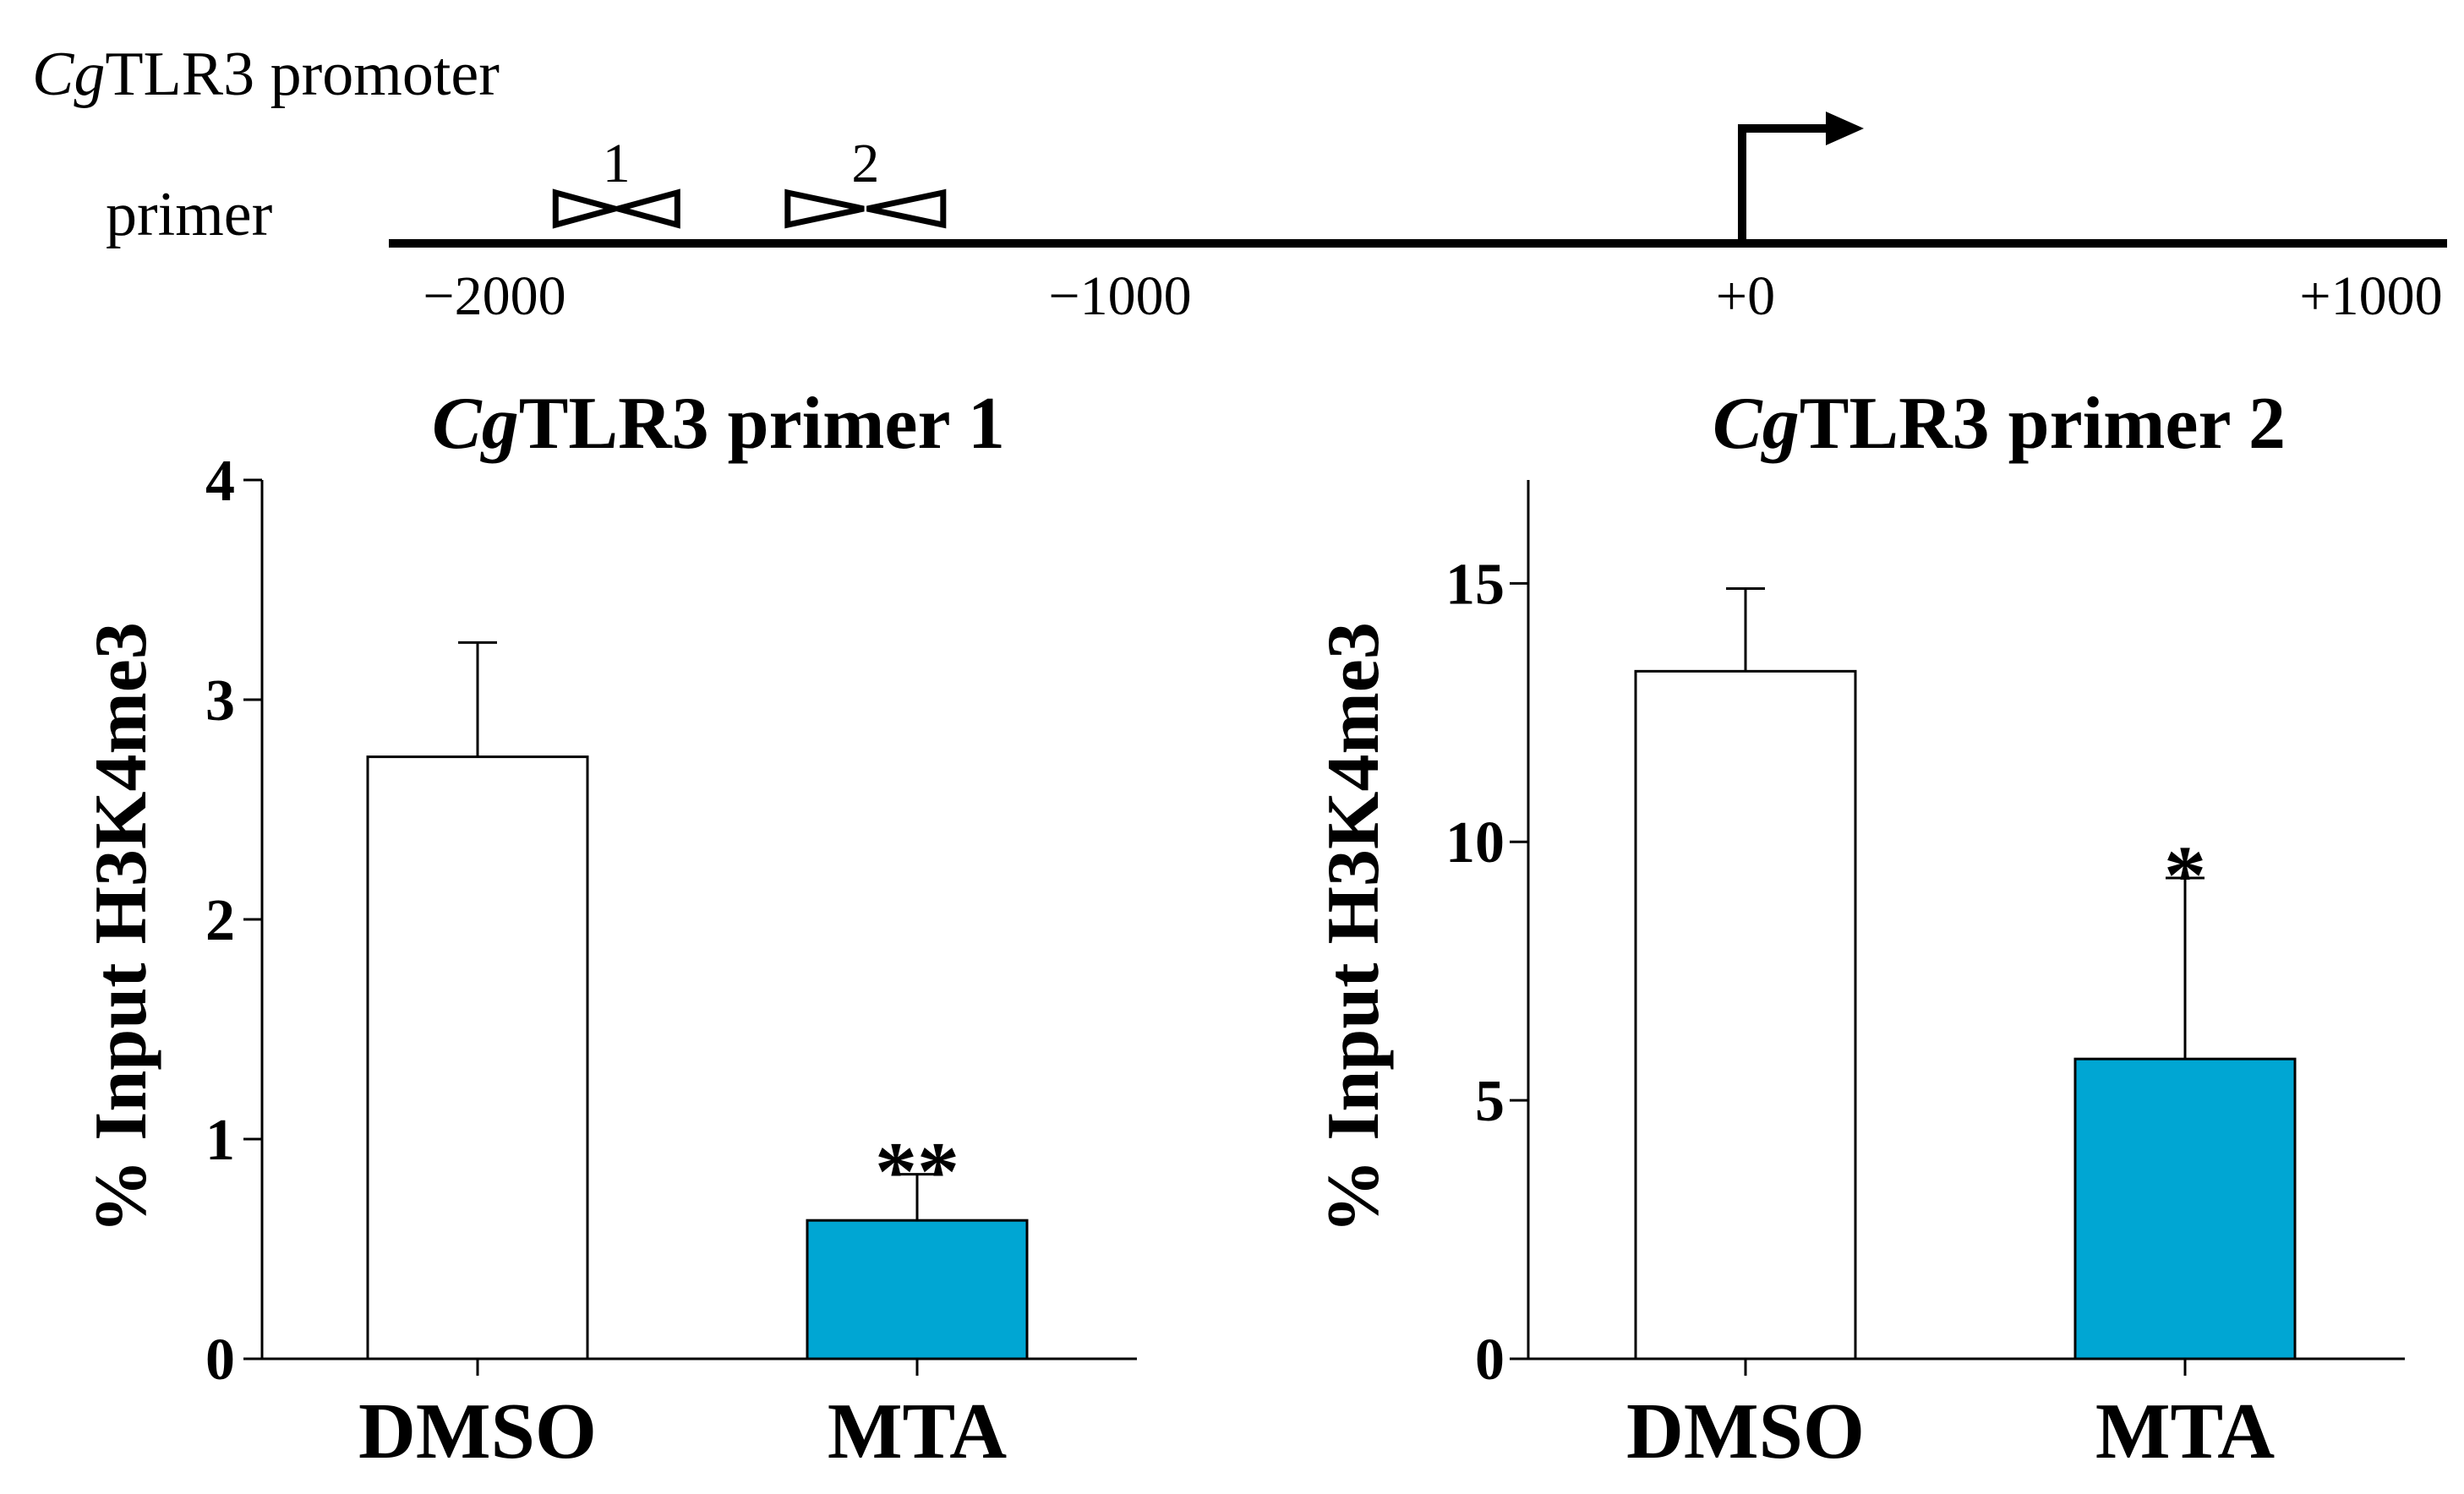 This screenshot has width=2464, height=1494. I want to click on y-tick-label: 1, so click(220, 1141).